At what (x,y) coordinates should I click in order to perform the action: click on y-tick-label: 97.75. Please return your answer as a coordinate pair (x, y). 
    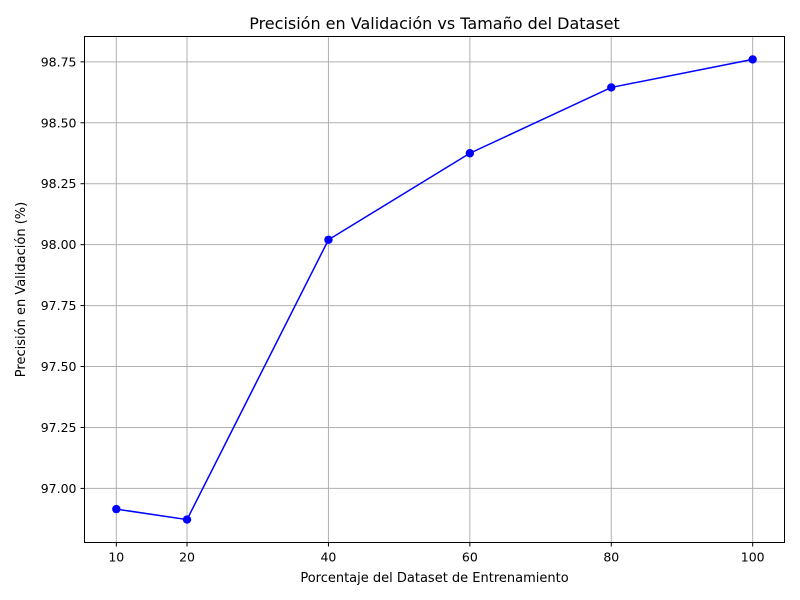
    Looking at the image, I should click on (59, 305).